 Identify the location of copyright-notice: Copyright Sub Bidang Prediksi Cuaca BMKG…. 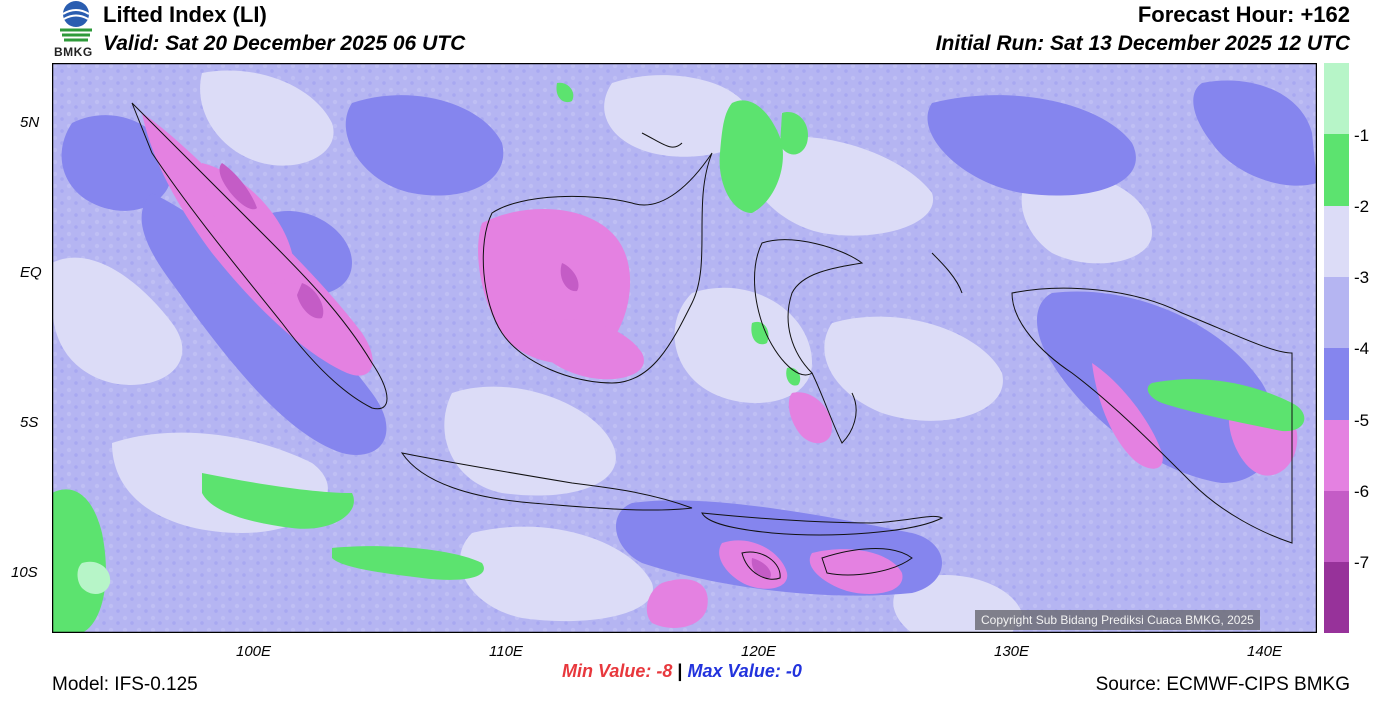
(1117, 620).